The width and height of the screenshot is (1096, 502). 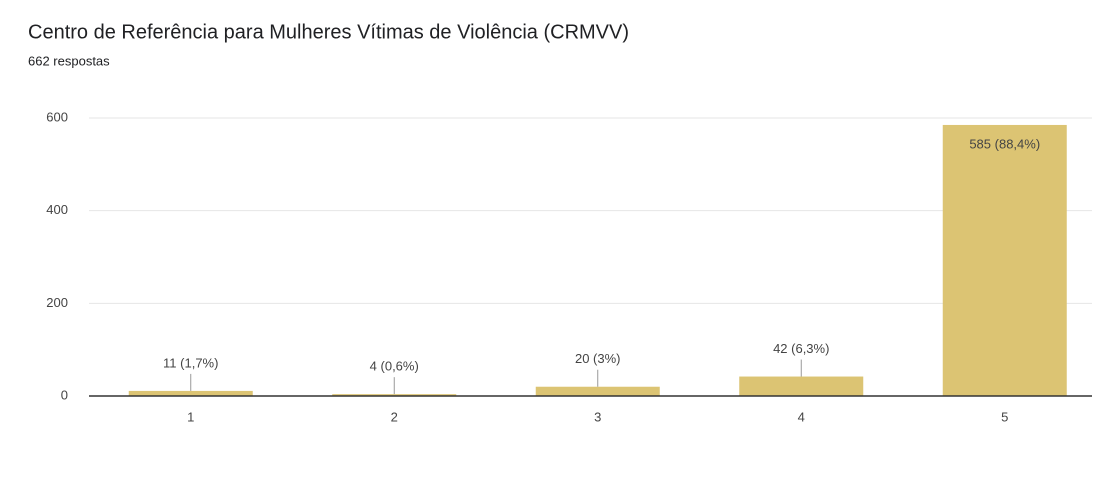 I want to click on data-label: 42 (6,3%), so click(x=801, y=348).